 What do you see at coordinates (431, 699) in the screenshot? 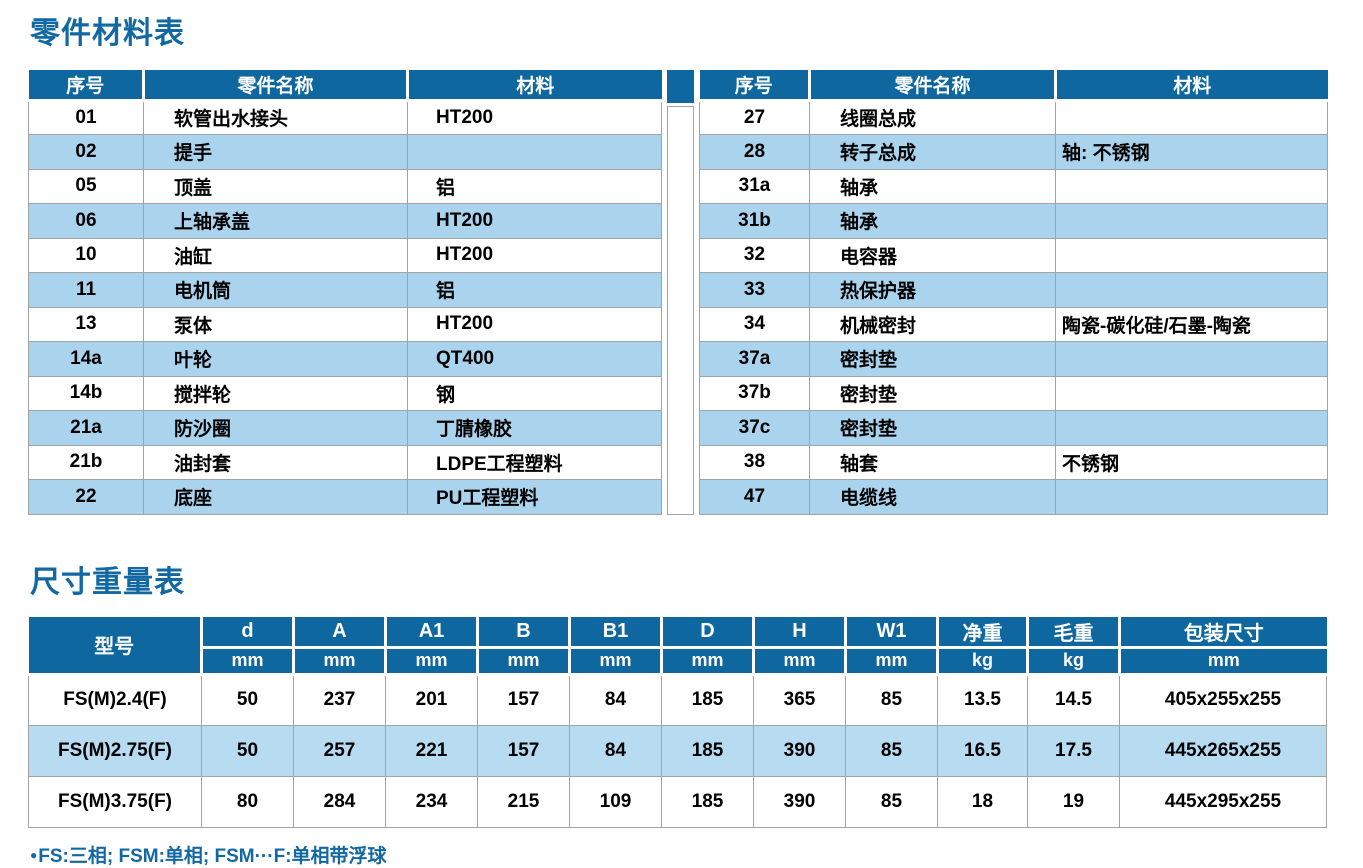
I see `table-cell: 201` at bounding box center [431, 699].